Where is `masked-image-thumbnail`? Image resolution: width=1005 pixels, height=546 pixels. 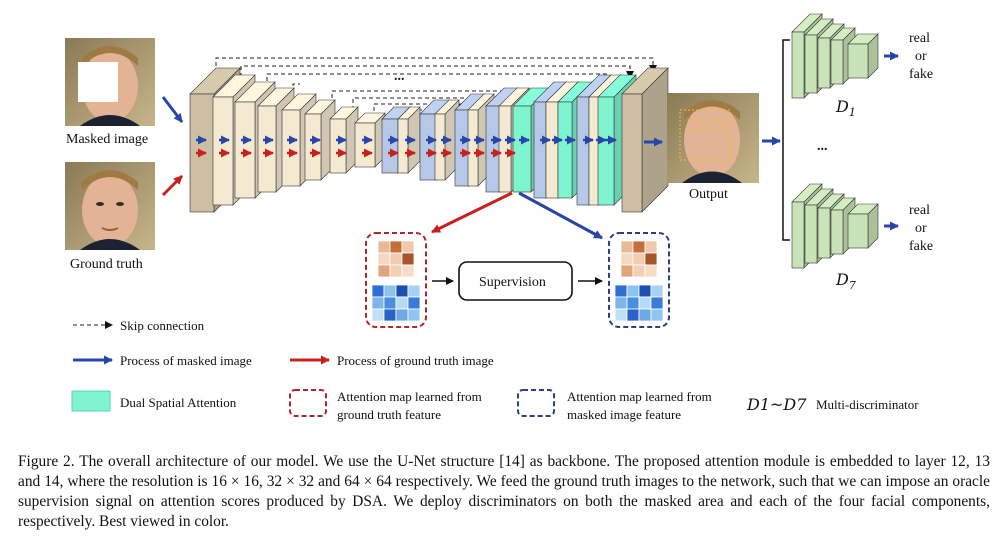 masked-image-thumbnail is located at coordinates (110, 82).